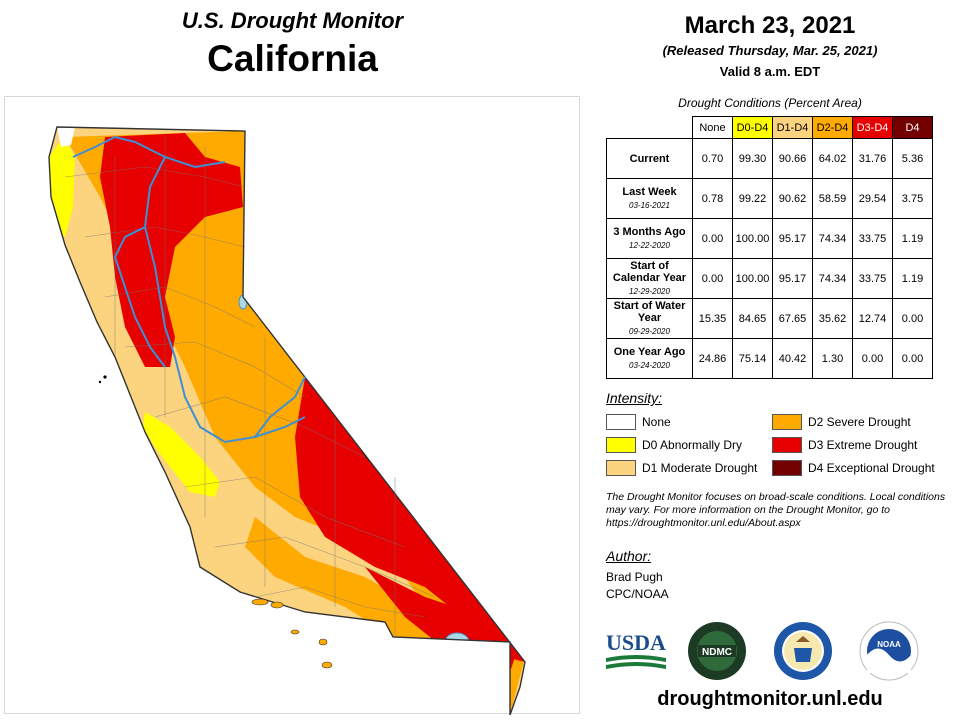  What do you see at coordinates (649, 311) in the screenshot?
I see `row-label-text: Start of Water Year` at bounding box center [649, 311].